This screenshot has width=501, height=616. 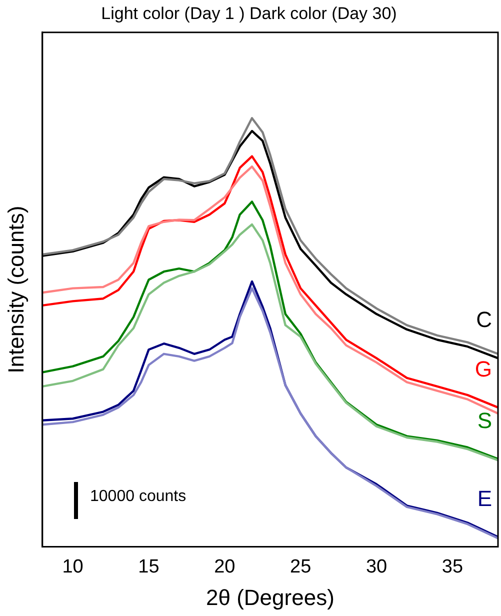 I want to click on series-label: S, so click(x=484, y=420).